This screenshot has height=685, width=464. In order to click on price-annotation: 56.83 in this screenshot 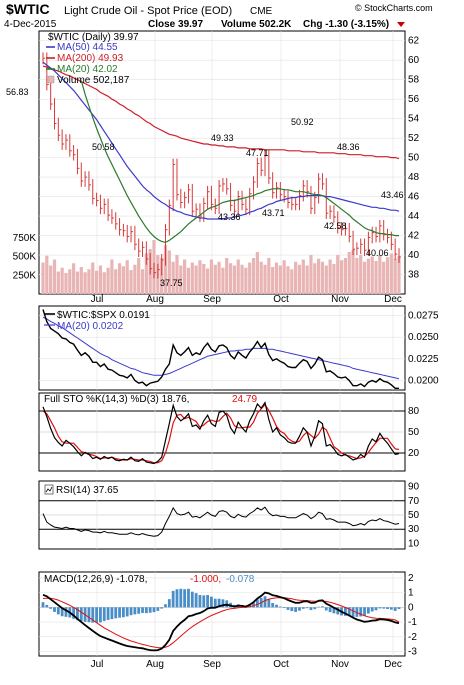, I will do `click(17, 92)`.